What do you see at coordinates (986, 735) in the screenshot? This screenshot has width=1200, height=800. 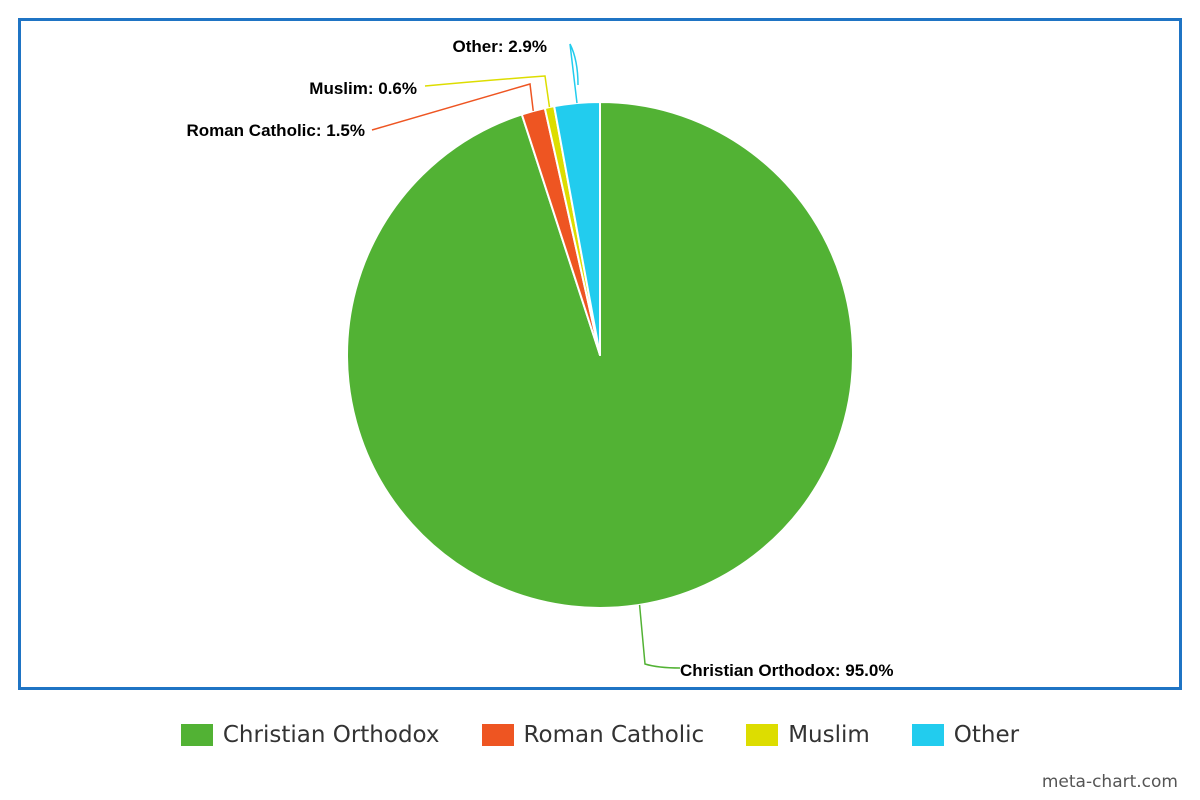 I see `legend-label: Other` at bounding box center [986, 735].